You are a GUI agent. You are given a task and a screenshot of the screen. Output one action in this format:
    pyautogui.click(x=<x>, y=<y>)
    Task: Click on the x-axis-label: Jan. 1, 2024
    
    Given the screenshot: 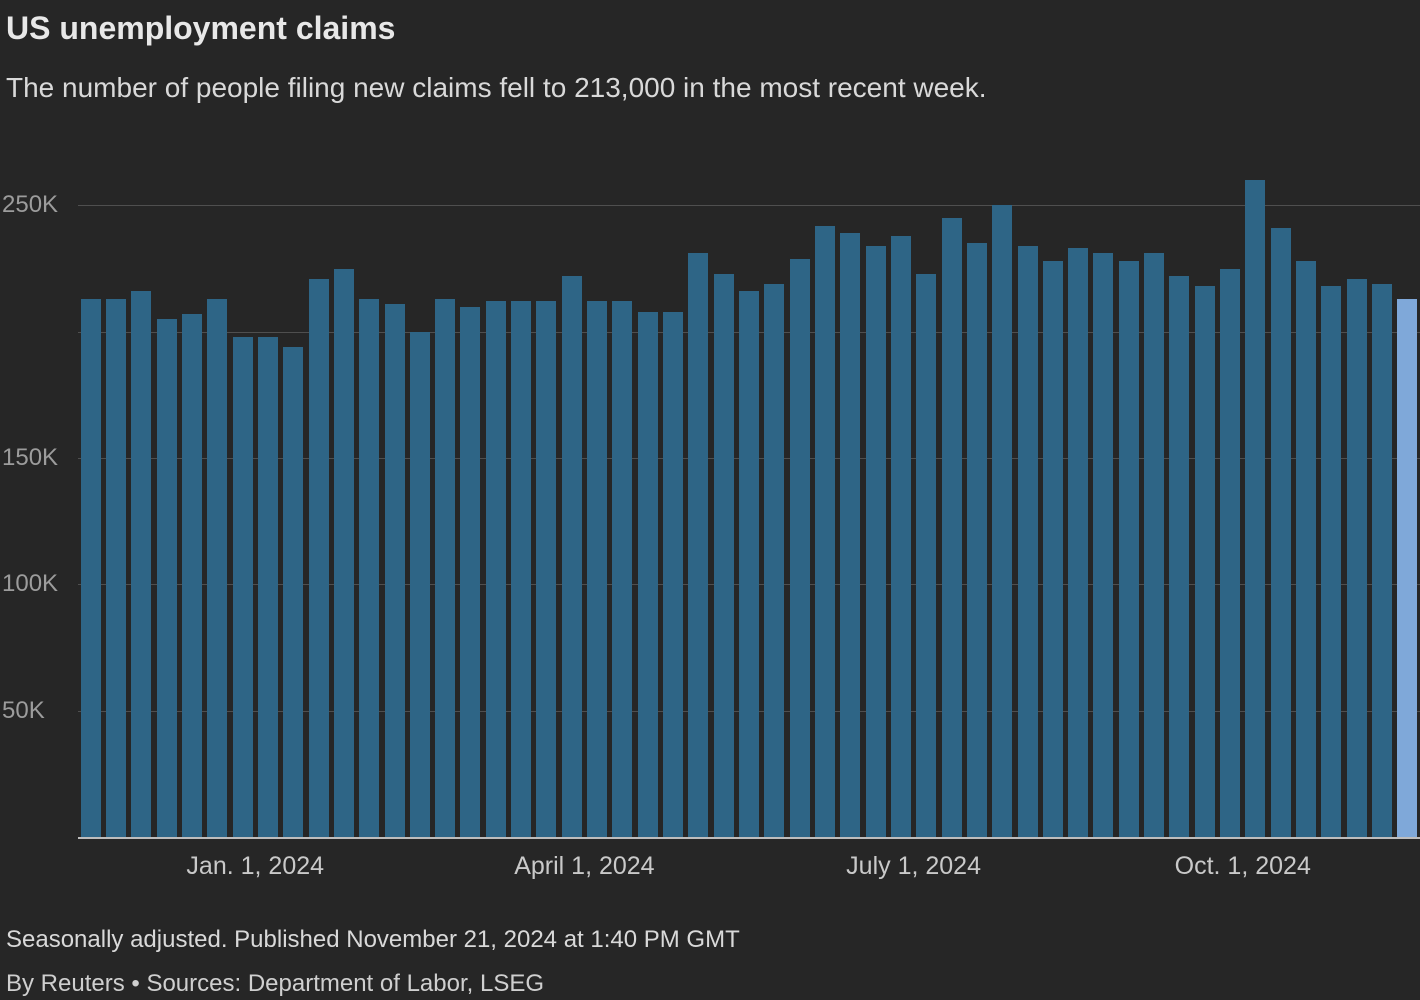 What is the action you would take?
    pyautogui.click(x=255, y=866)
    